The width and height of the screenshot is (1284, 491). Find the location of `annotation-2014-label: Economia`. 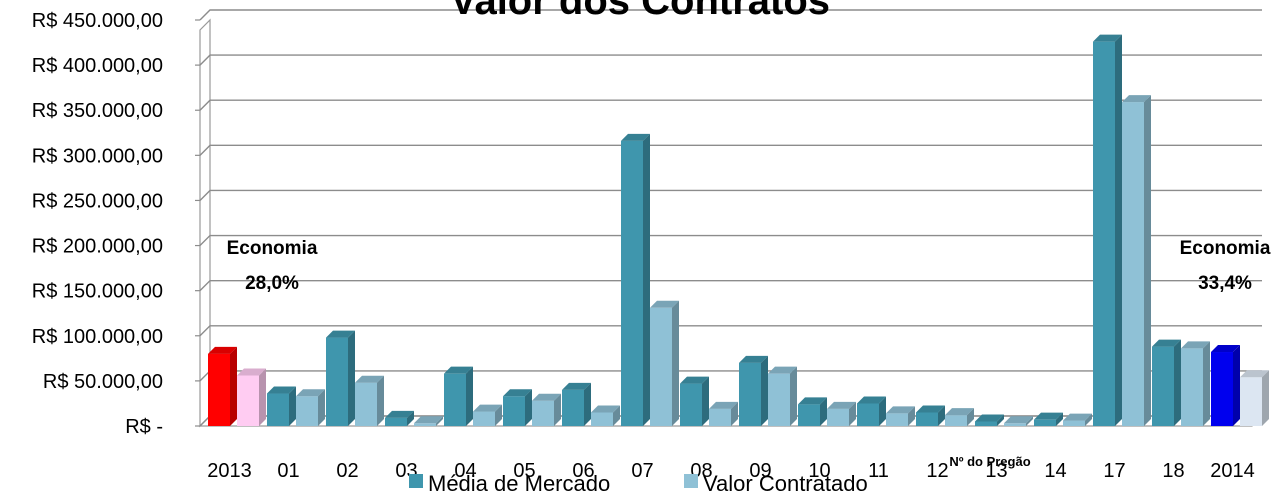

annotation-2014-label: Economia is located at coordinates (1225, 248).